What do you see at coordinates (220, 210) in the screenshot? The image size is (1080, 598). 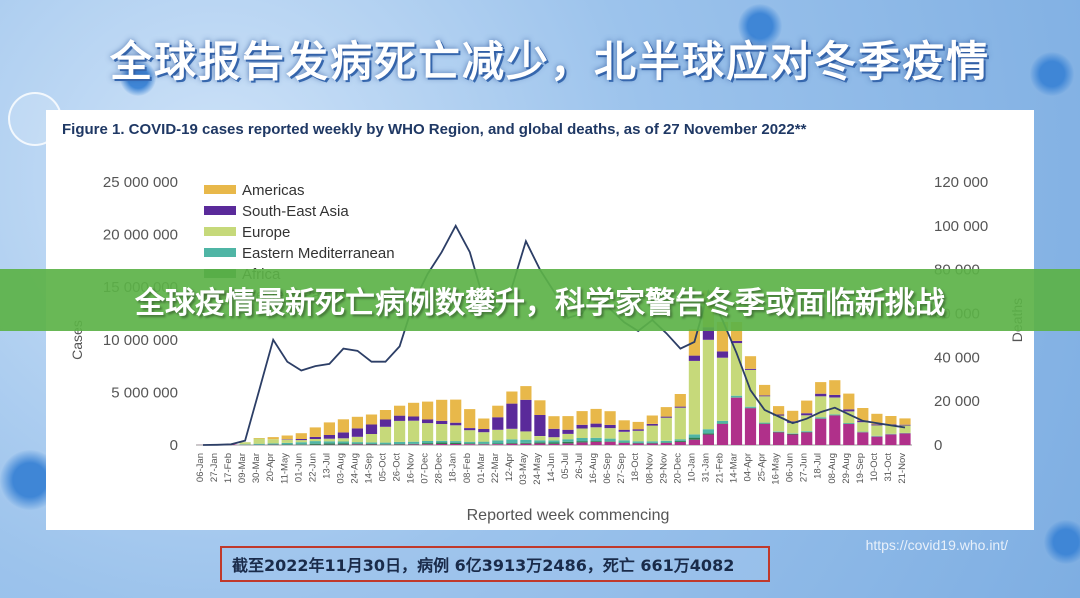 I see `legend-swatch-south-east-asia` at bounding box center [220, 210].